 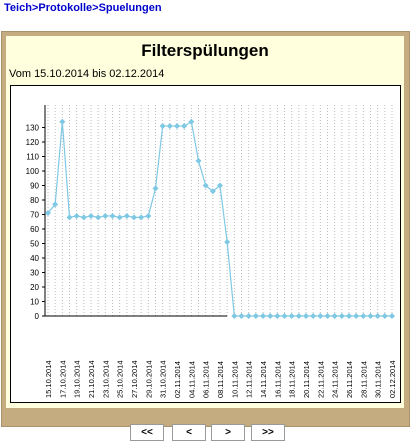 What do you see at coordinates (33, 128) in the screenshot?
I see `y-tick-label: 130` at bounding box center [33, 128].